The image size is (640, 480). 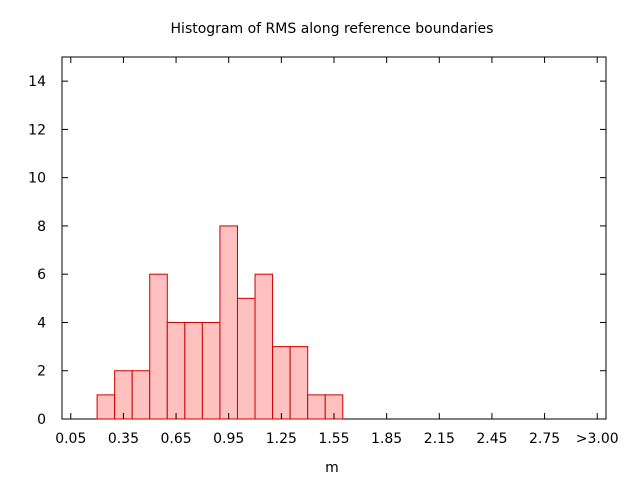 I want to click on x-tick-label: 0.95, so click(x=228, y=439).